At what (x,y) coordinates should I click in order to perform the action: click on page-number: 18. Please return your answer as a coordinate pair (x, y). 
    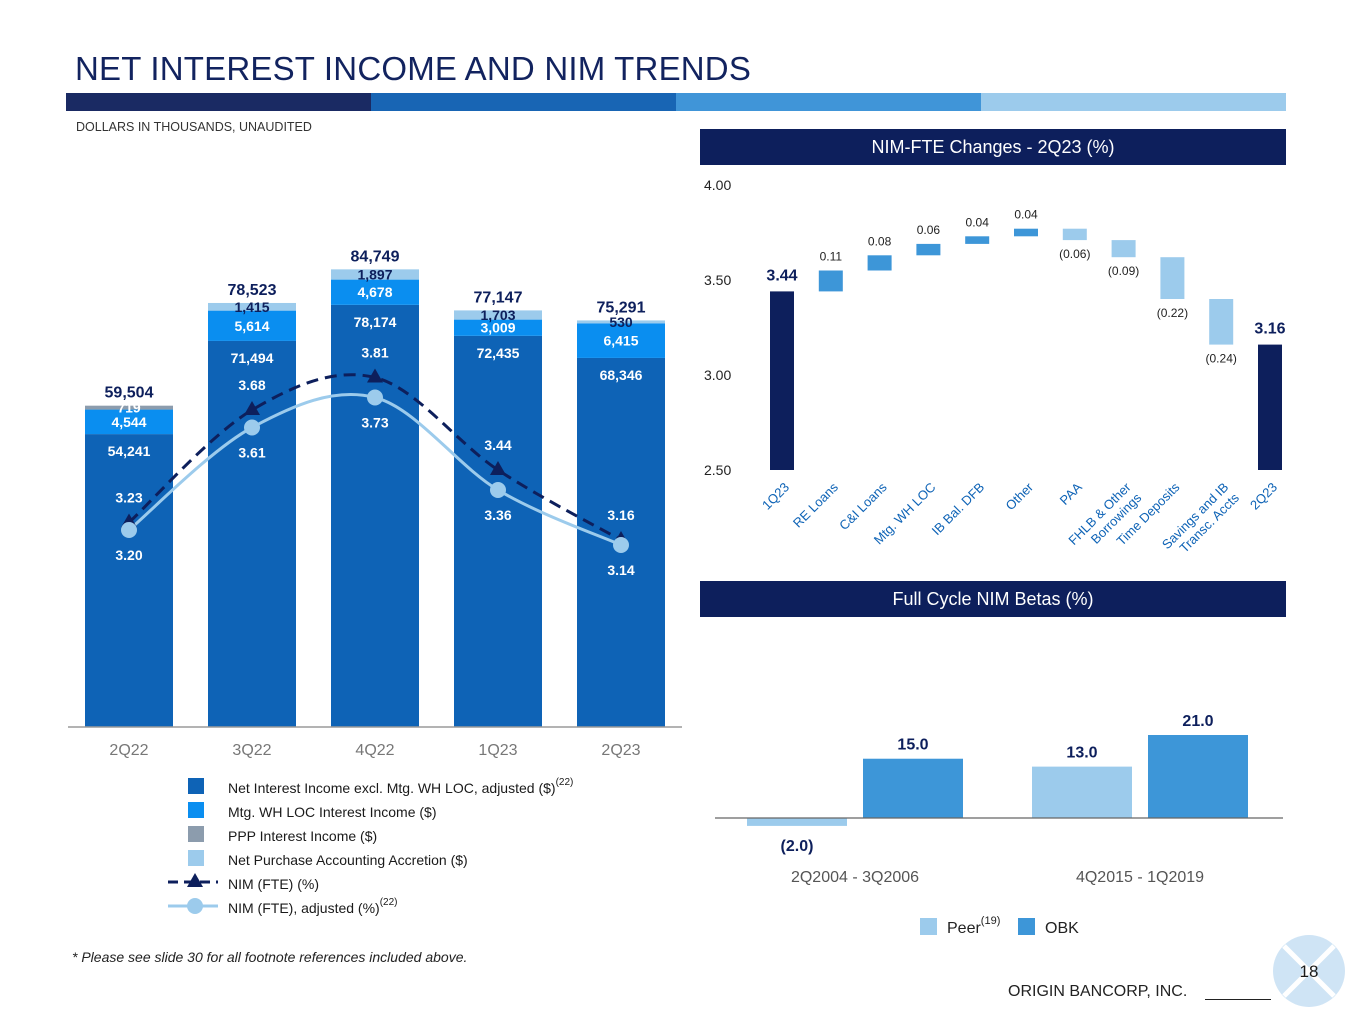
    Looking at the image, I should click on (1309, 971).